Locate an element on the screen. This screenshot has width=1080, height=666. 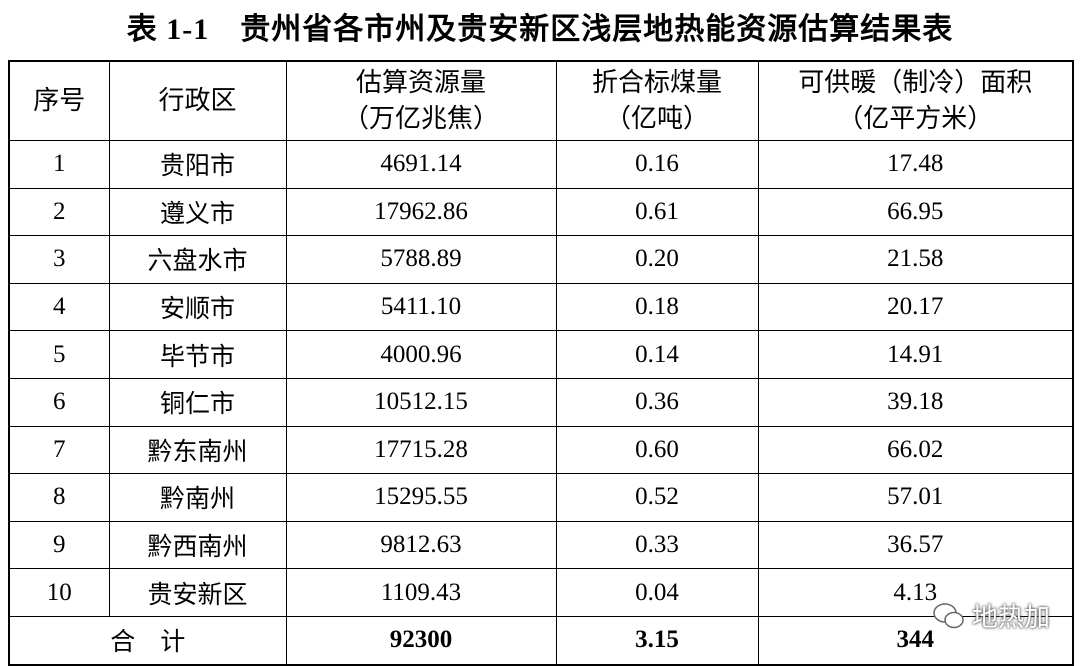
header-line: 估算资源量 is located at coordinates (420, 82).